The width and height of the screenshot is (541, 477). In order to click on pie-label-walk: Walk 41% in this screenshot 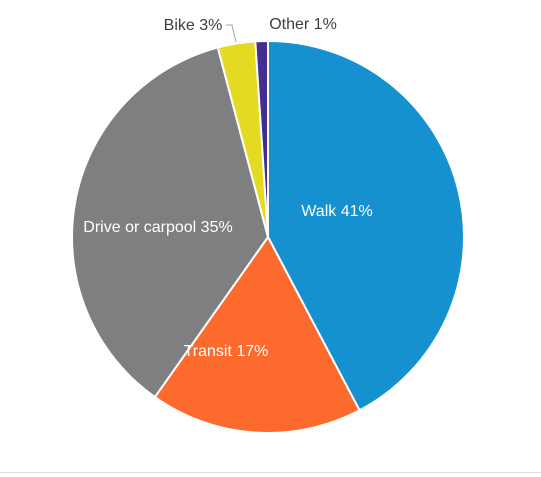, I will do `click(336, 211)`.